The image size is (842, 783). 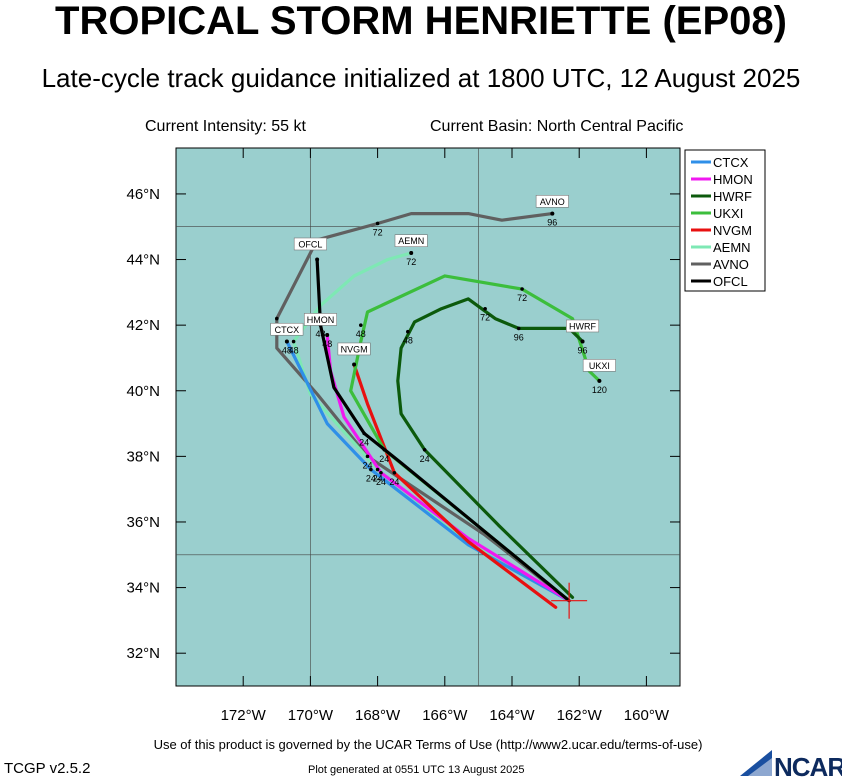 What do you see at coordinates (143, 194) in the screenshot?
I see `lat-tick-label: 46°N` at bounding box center [143, 194].